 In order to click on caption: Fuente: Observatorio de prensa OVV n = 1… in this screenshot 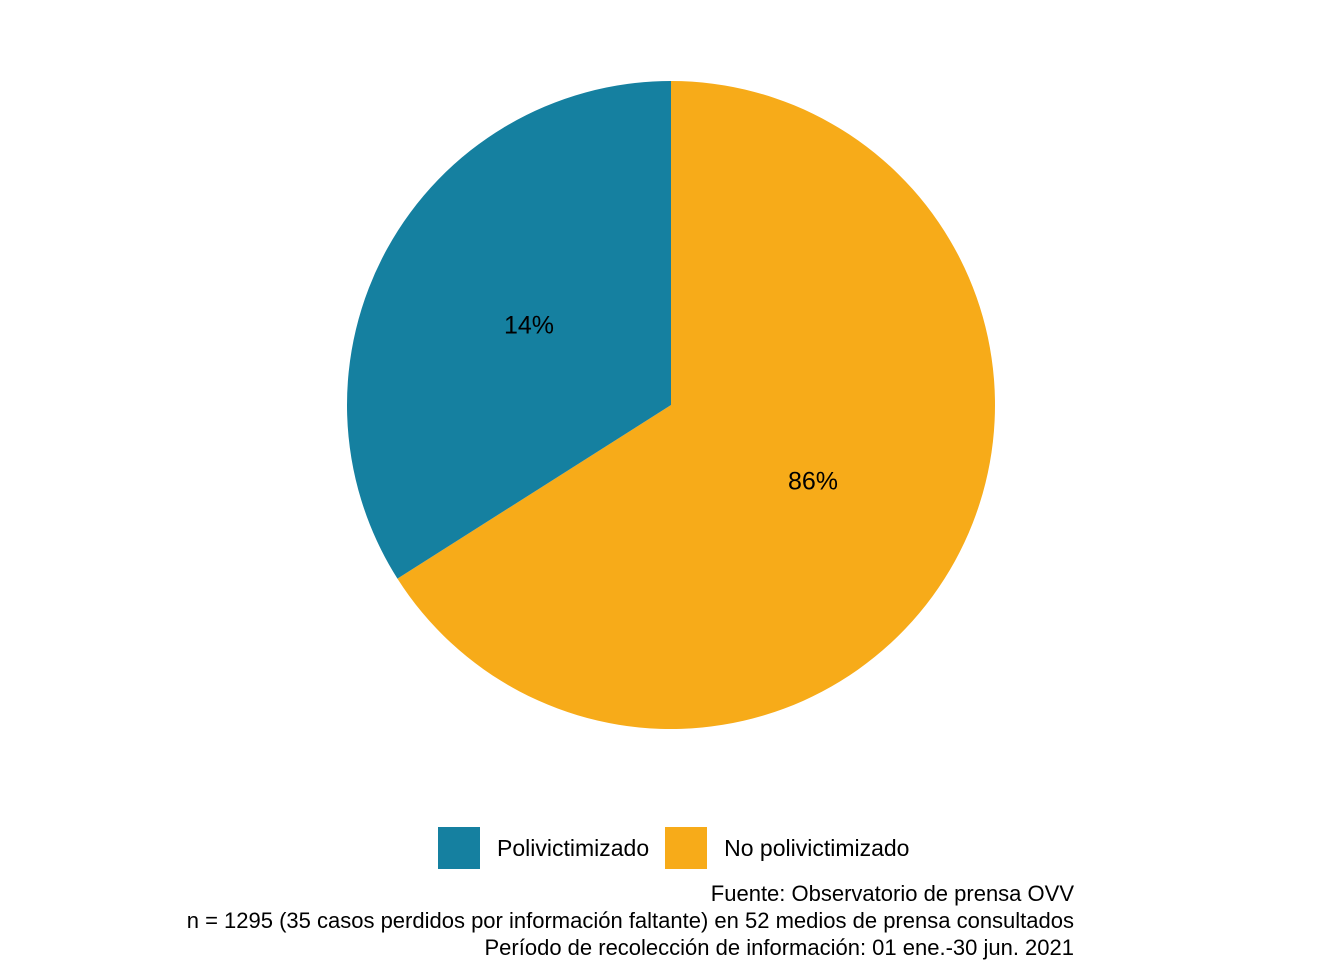, I will do `click(630, 920)`.